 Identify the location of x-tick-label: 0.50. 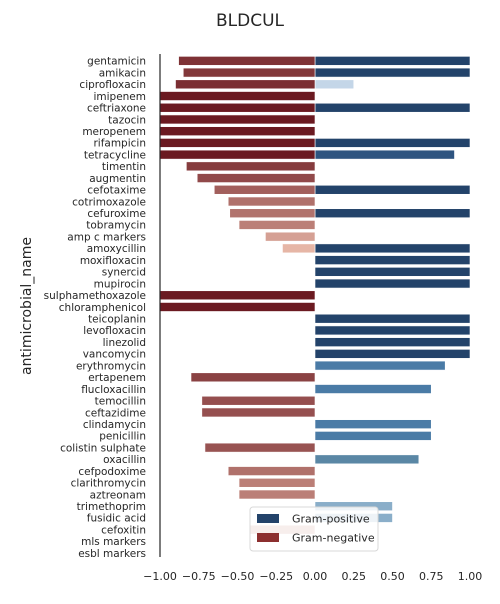
(392, 576).